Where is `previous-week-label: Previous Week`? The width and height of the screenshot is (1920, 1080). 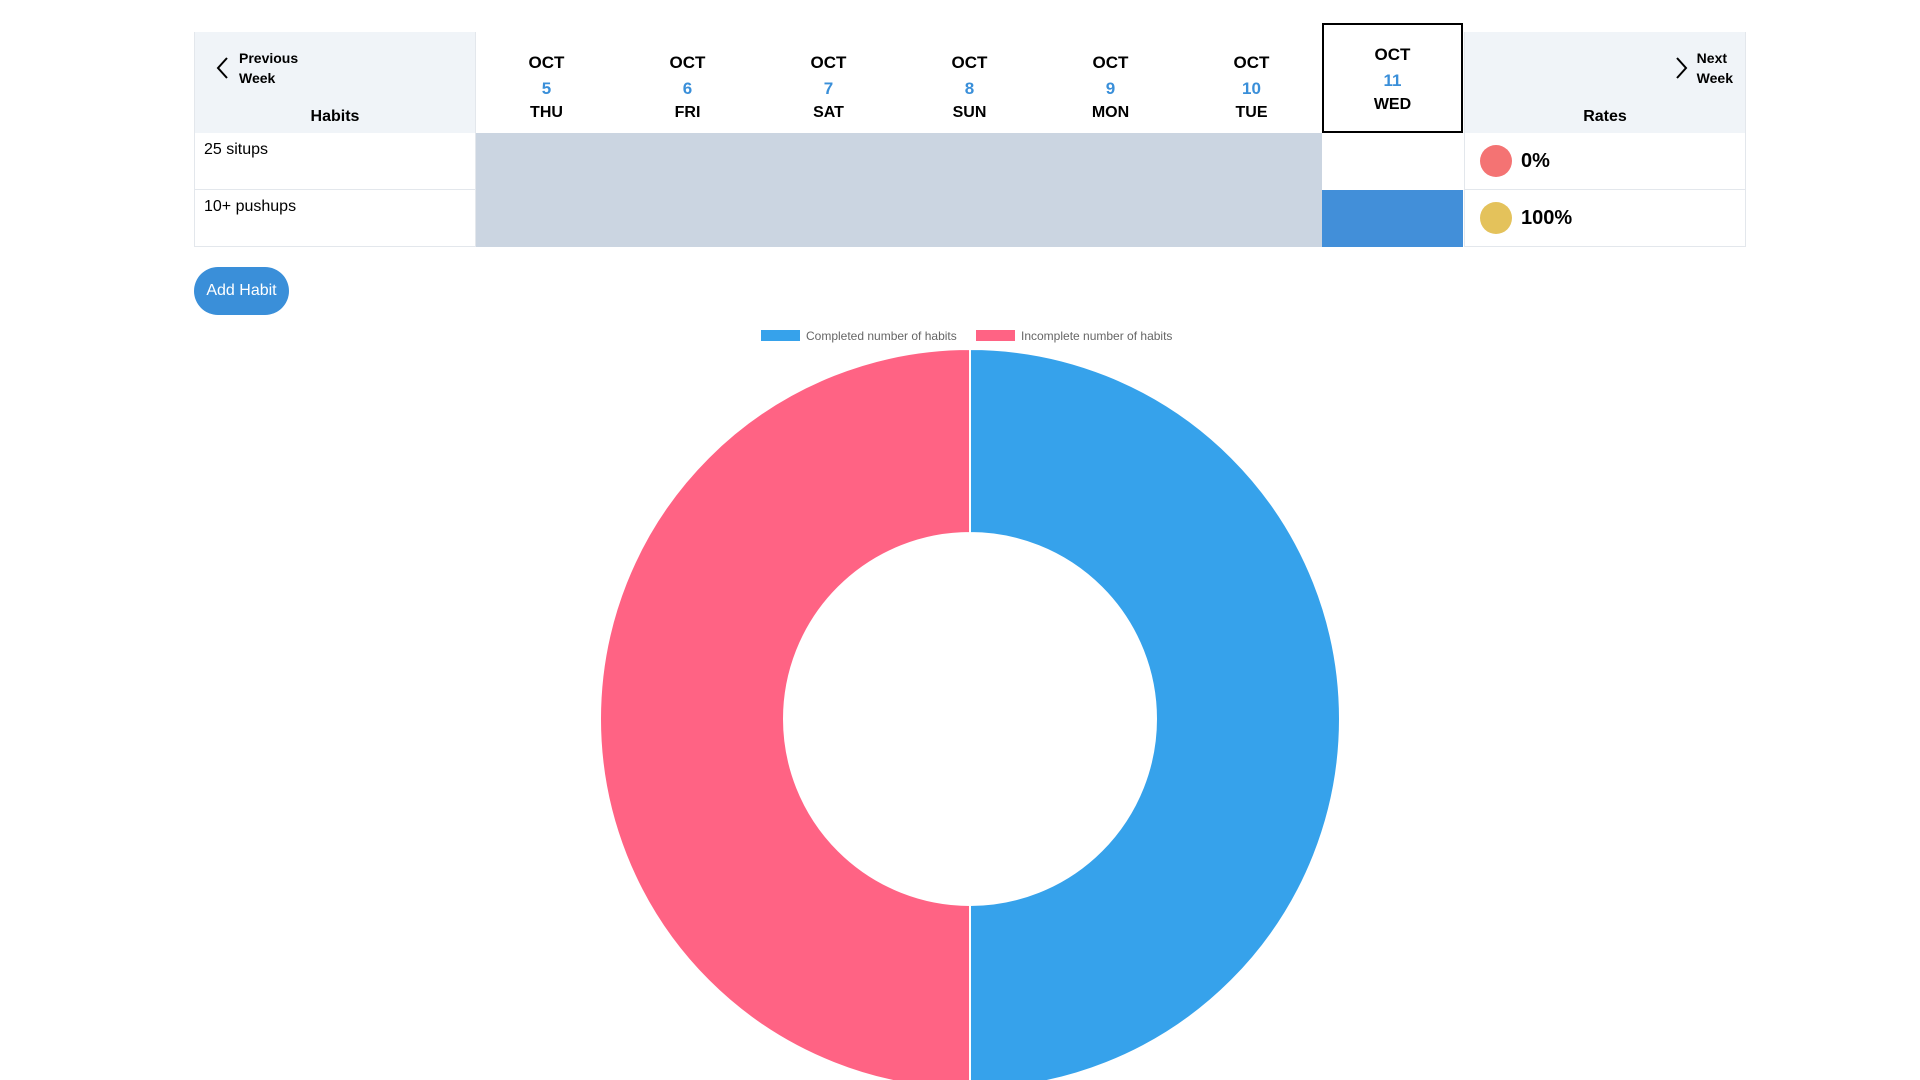 previous-week-label: Previous Week is located at coordinates (269, 68).